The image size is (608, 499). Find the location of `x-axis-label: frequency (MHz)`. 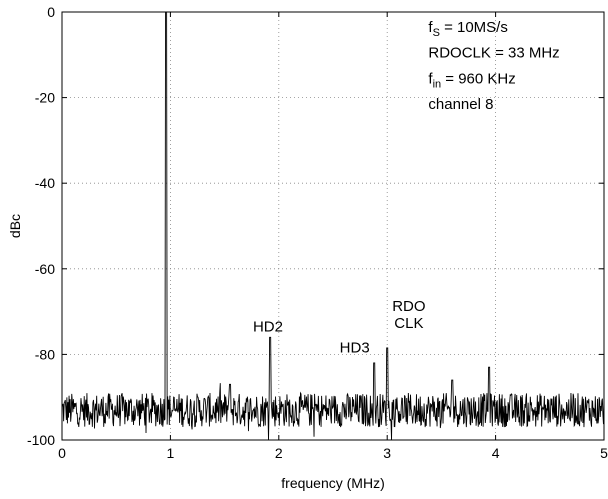

x-axis-label: frequency (MHz) is located at coordinates (332, 483).